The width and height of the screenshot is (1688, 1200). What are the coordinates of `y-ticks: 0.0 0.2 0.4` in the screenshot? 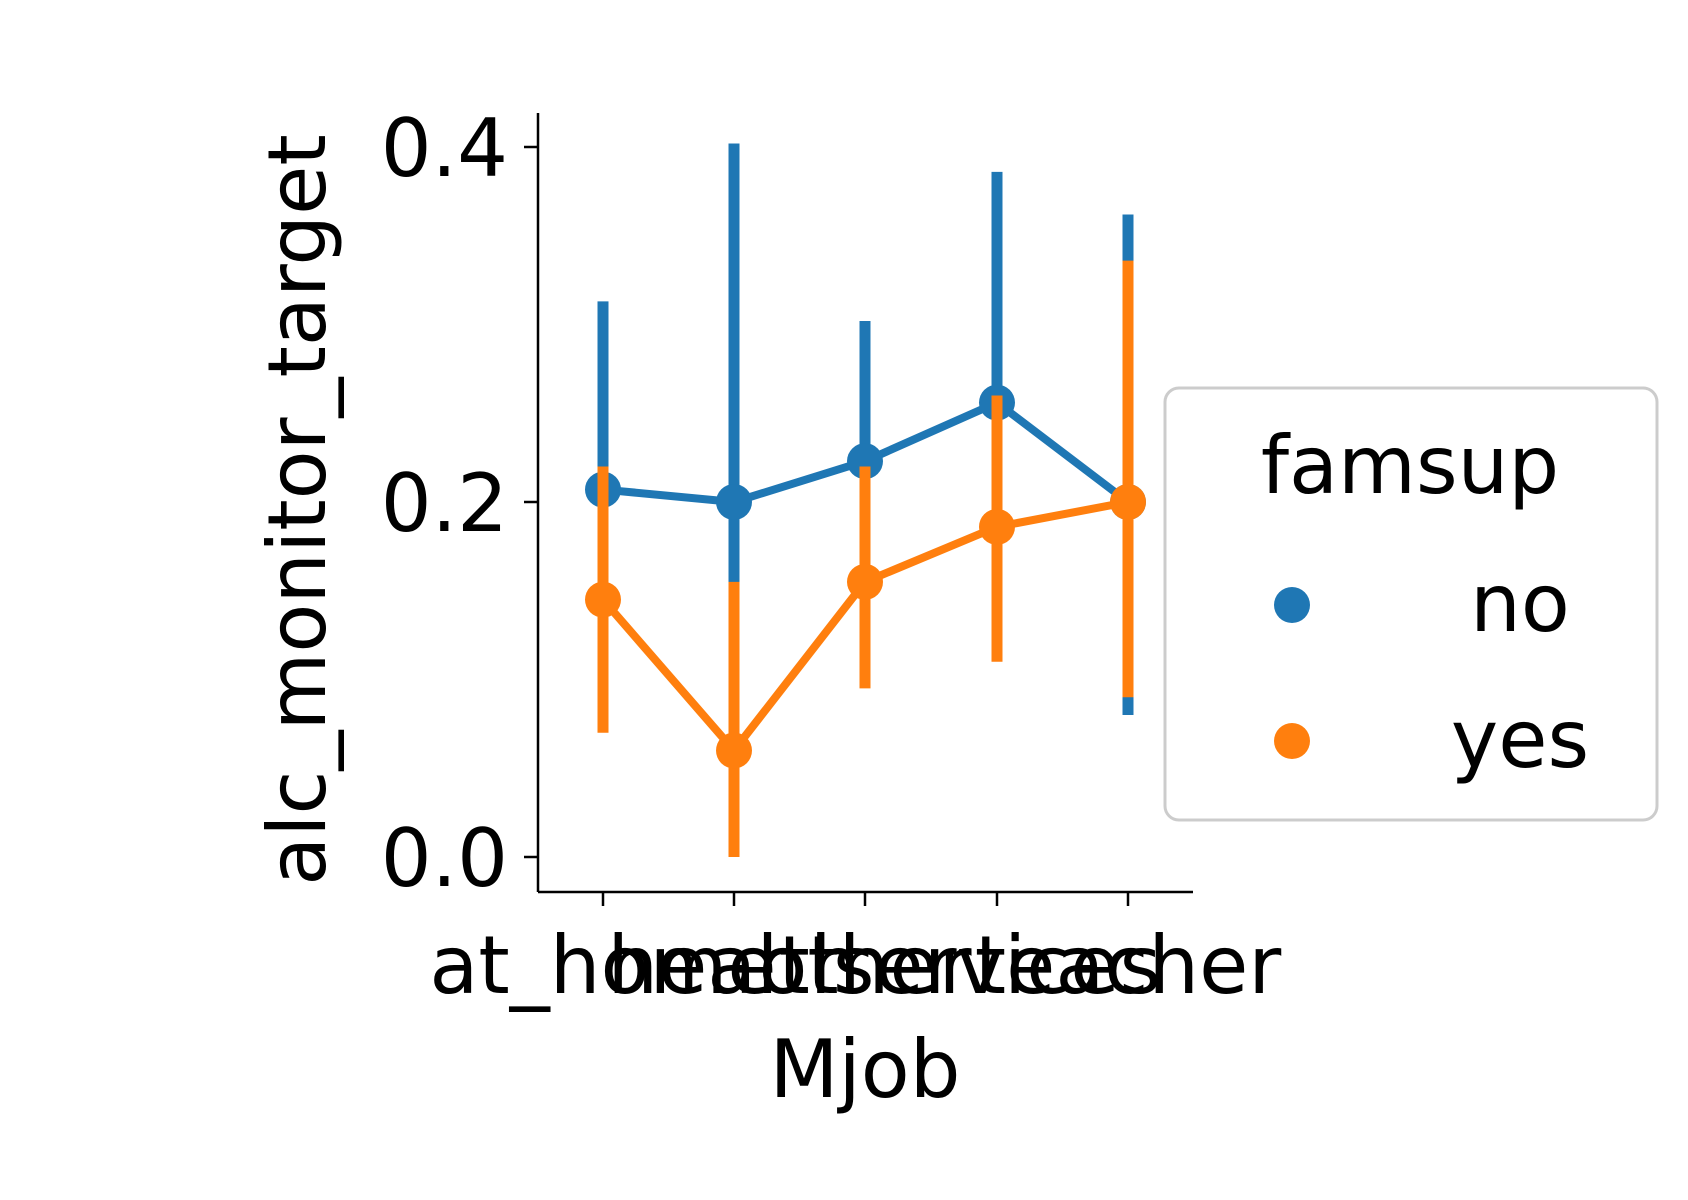 It's located at (459, 503).